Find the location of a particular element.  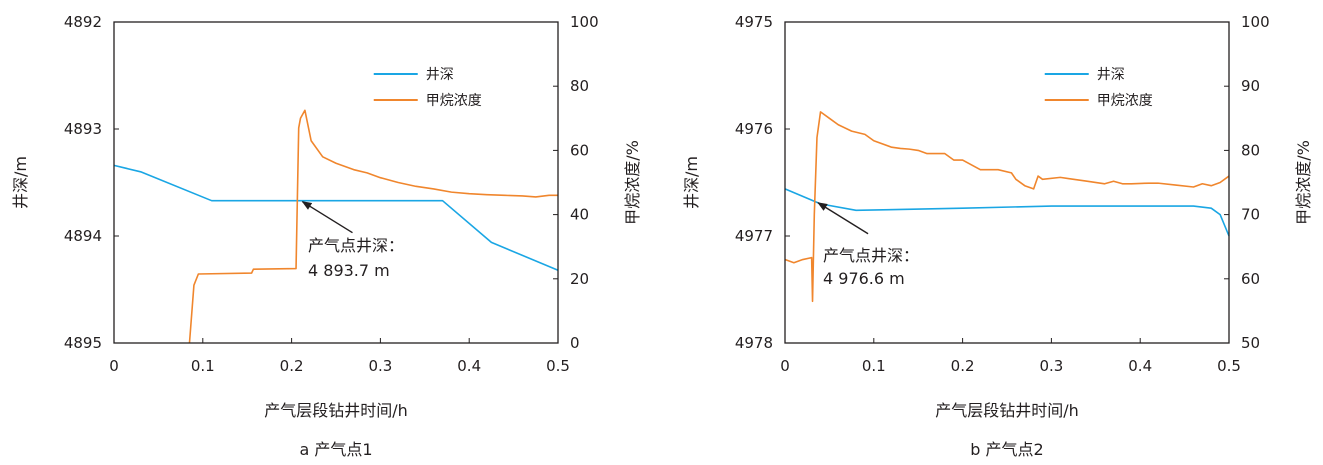

y-left-tick-label: 4895 is located at coordinates (83, 343).